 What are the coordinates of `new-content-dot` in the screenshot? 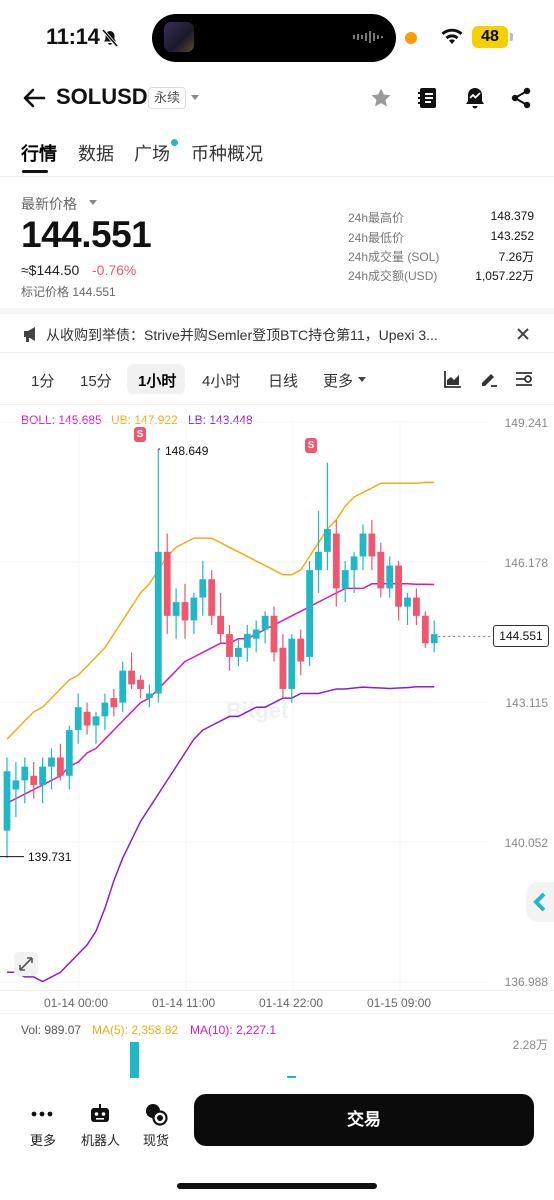 It's located at (174, 142).